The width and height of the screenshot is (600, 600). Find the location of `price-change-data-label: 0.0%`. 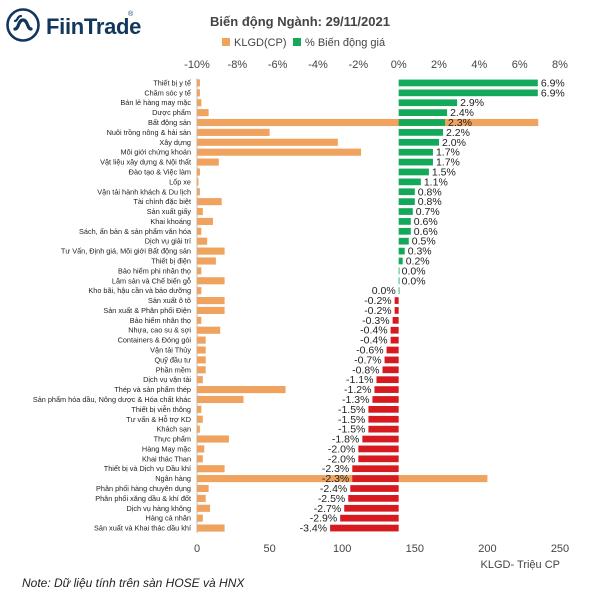

price-change-data-label: 0.0% is located at coordinates (414, 281).